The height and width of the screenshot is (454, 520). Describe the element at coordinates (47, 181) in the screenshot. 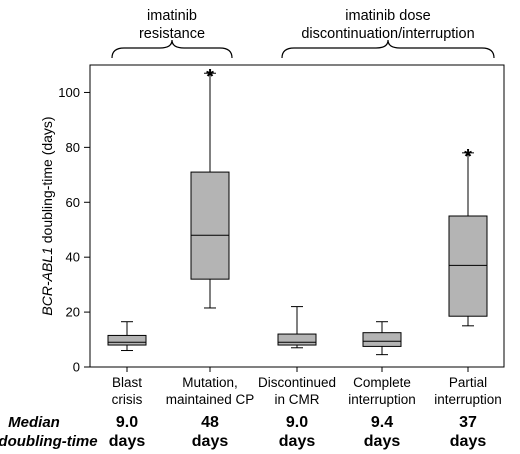

I see `y-axis-label-text: doubling-time (days)` at that location.